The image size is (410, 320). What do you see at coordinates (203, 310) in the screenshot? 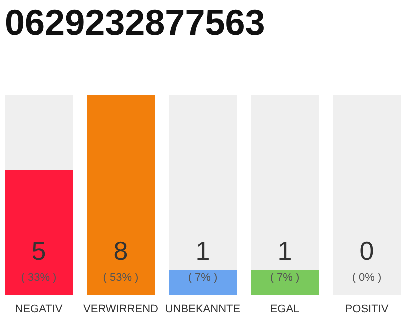
I see `x-tick-label: UNBEKANNTE` at bounding box center [203, 310].